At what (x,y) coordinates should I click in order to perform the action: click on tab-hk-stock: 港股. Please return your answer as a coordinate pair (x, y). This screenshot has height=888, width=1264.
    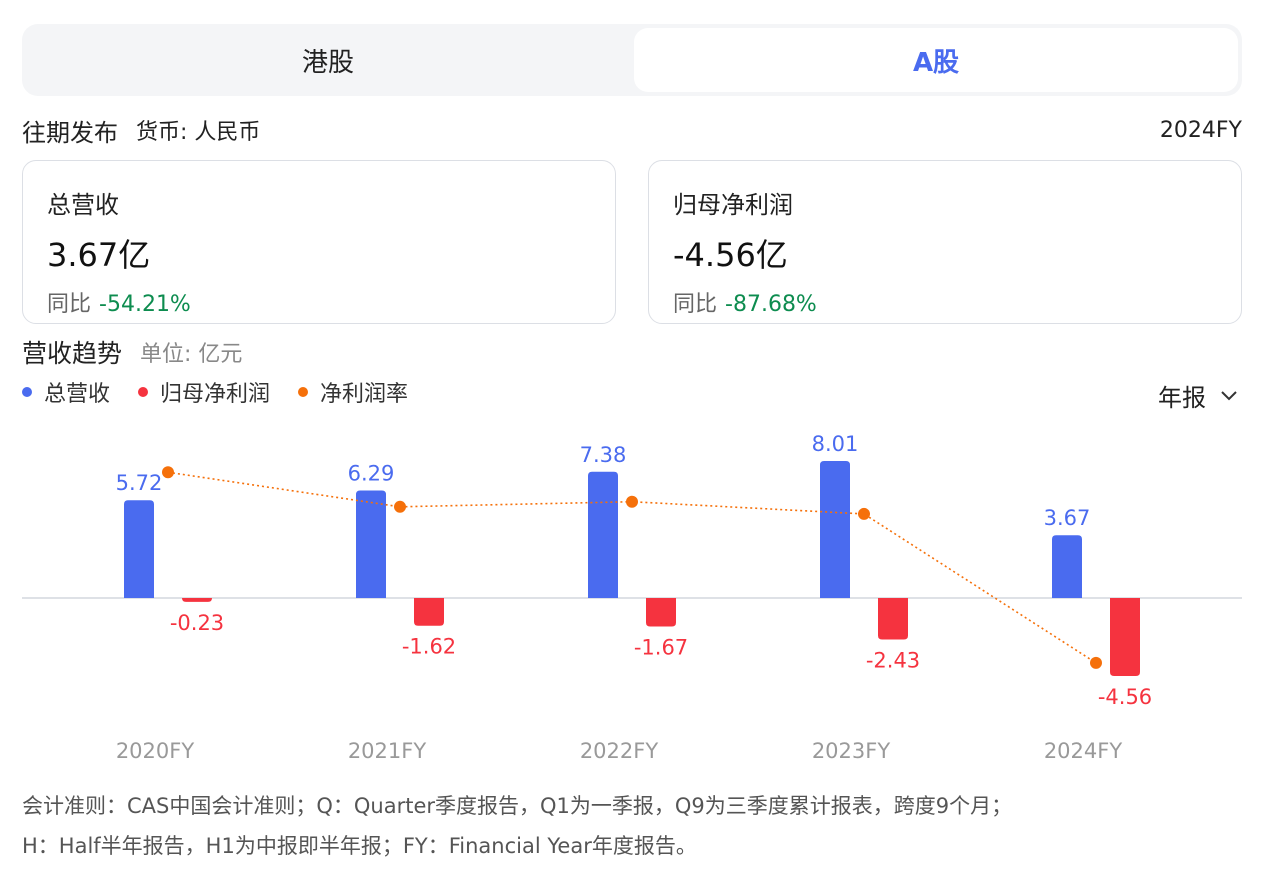
    Looking at the image, I should click on (327, 62).